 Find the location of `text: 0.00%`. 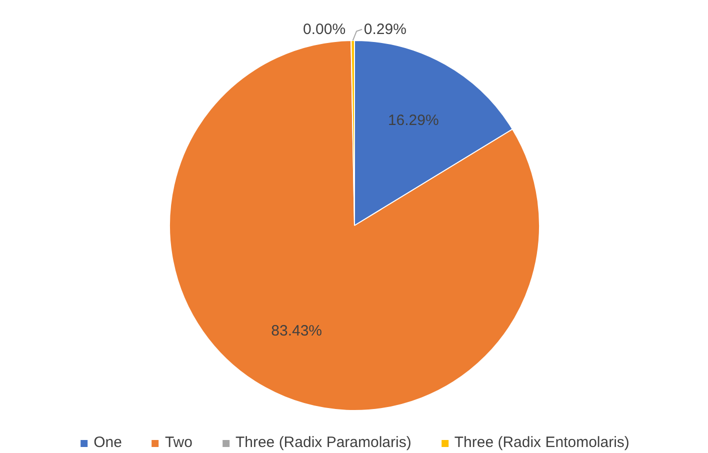

text: 0.00% is located at coordinates (324, 29).